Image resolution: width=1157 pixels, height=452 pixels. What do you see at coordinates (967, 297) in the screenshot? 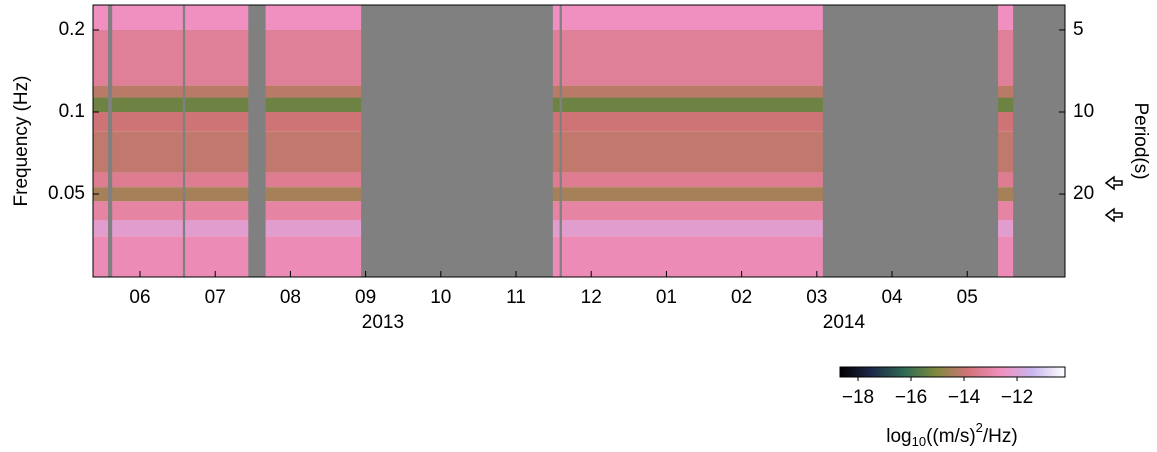
I see `x-tick-label: 05` at bounding box center [967, 297].